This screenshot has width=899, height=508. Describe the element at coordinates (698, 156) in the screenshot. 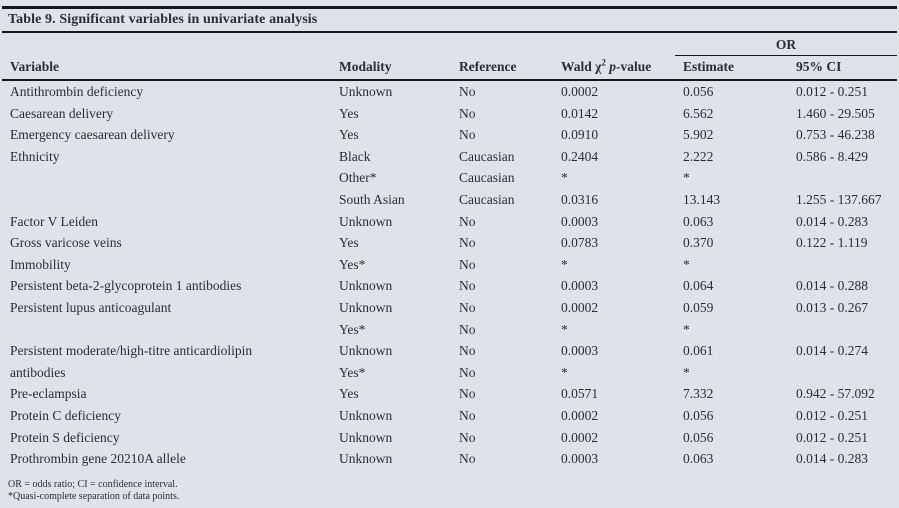

I see `cell-estimate: 2.222` at that location.